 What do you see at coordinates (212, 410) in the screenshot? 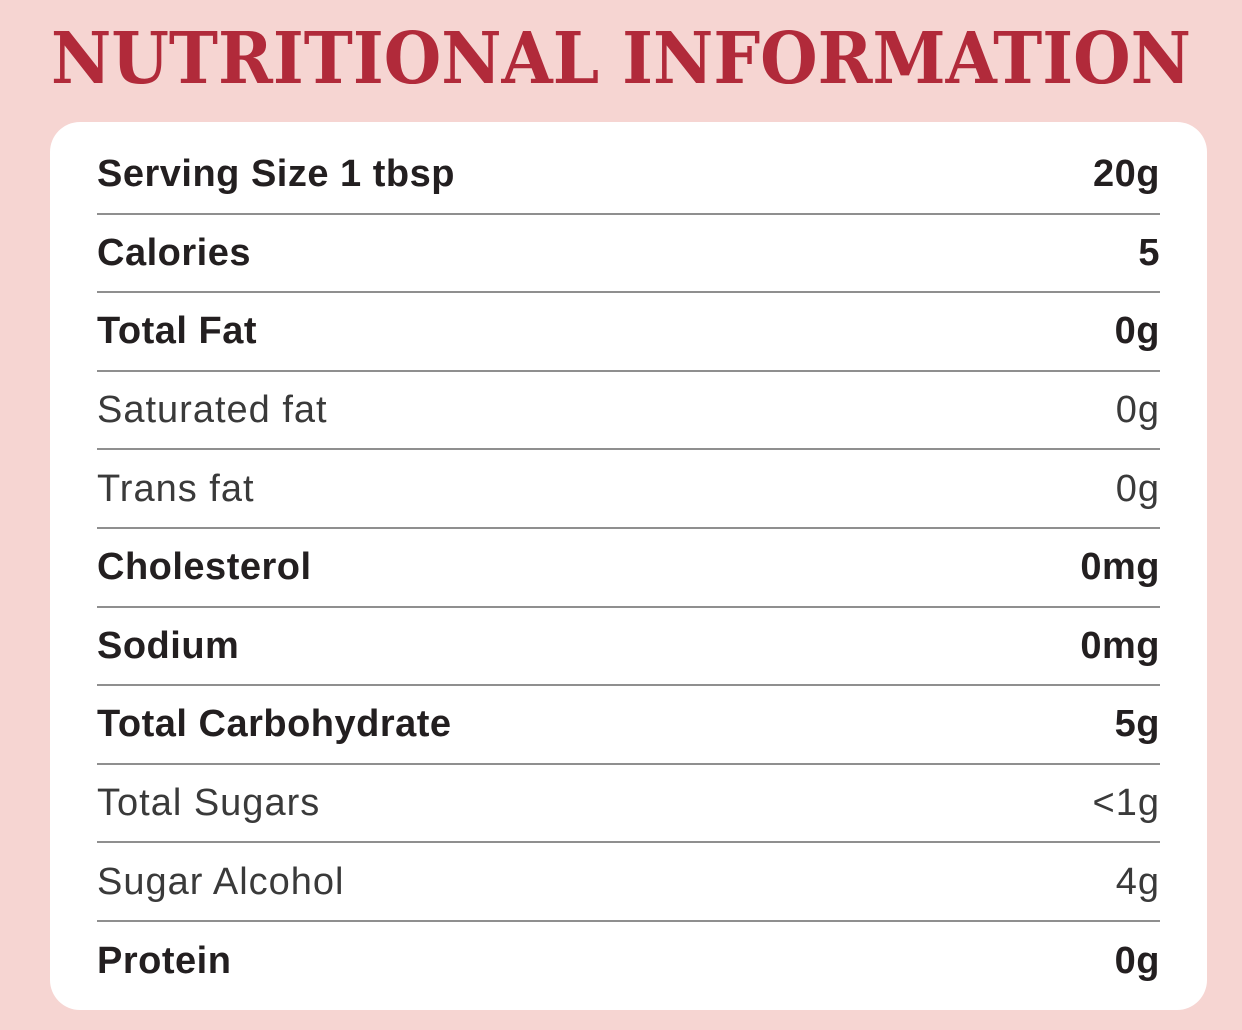
I see `row-label: Saturated fat` at bounding box center [212, 410].